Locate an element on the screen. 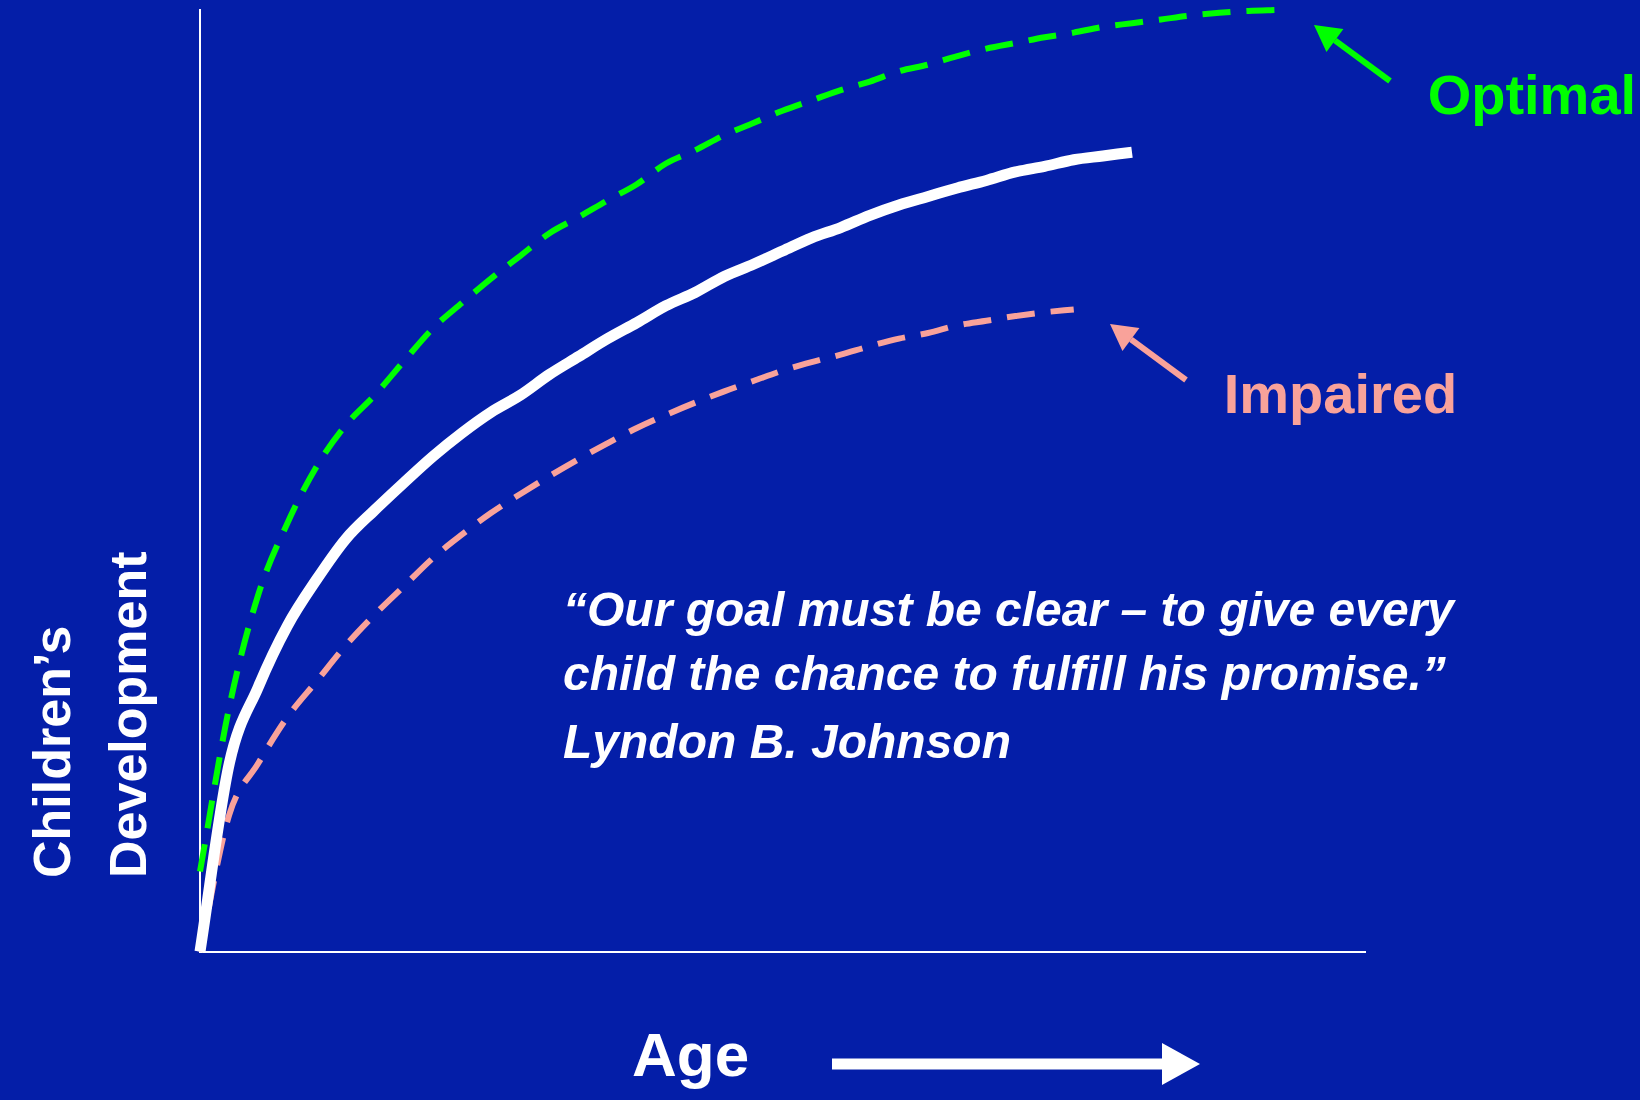 The width and height of the screenshot is (1640, 1100). legend-label: Optimal is located at coordinates (1532, 95).